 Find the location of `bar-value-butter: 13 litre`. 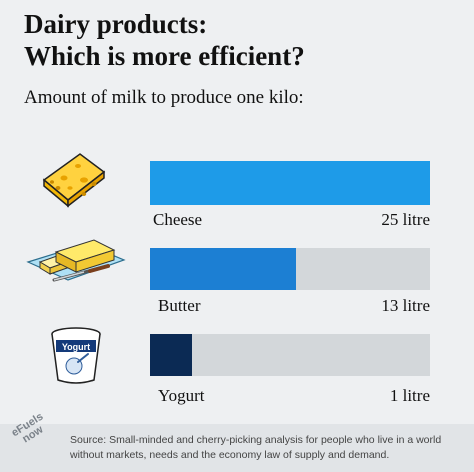

bar-value-butter: 13 litre is located at coordinates (405, 305).